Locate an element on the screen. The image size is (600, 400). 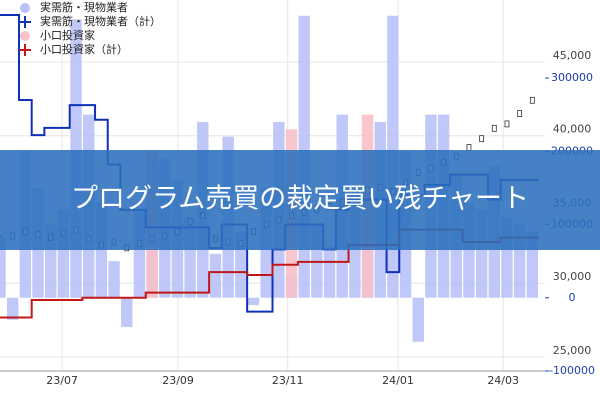
x-tick-label: 23/09 is located at coordinates (178, 380).